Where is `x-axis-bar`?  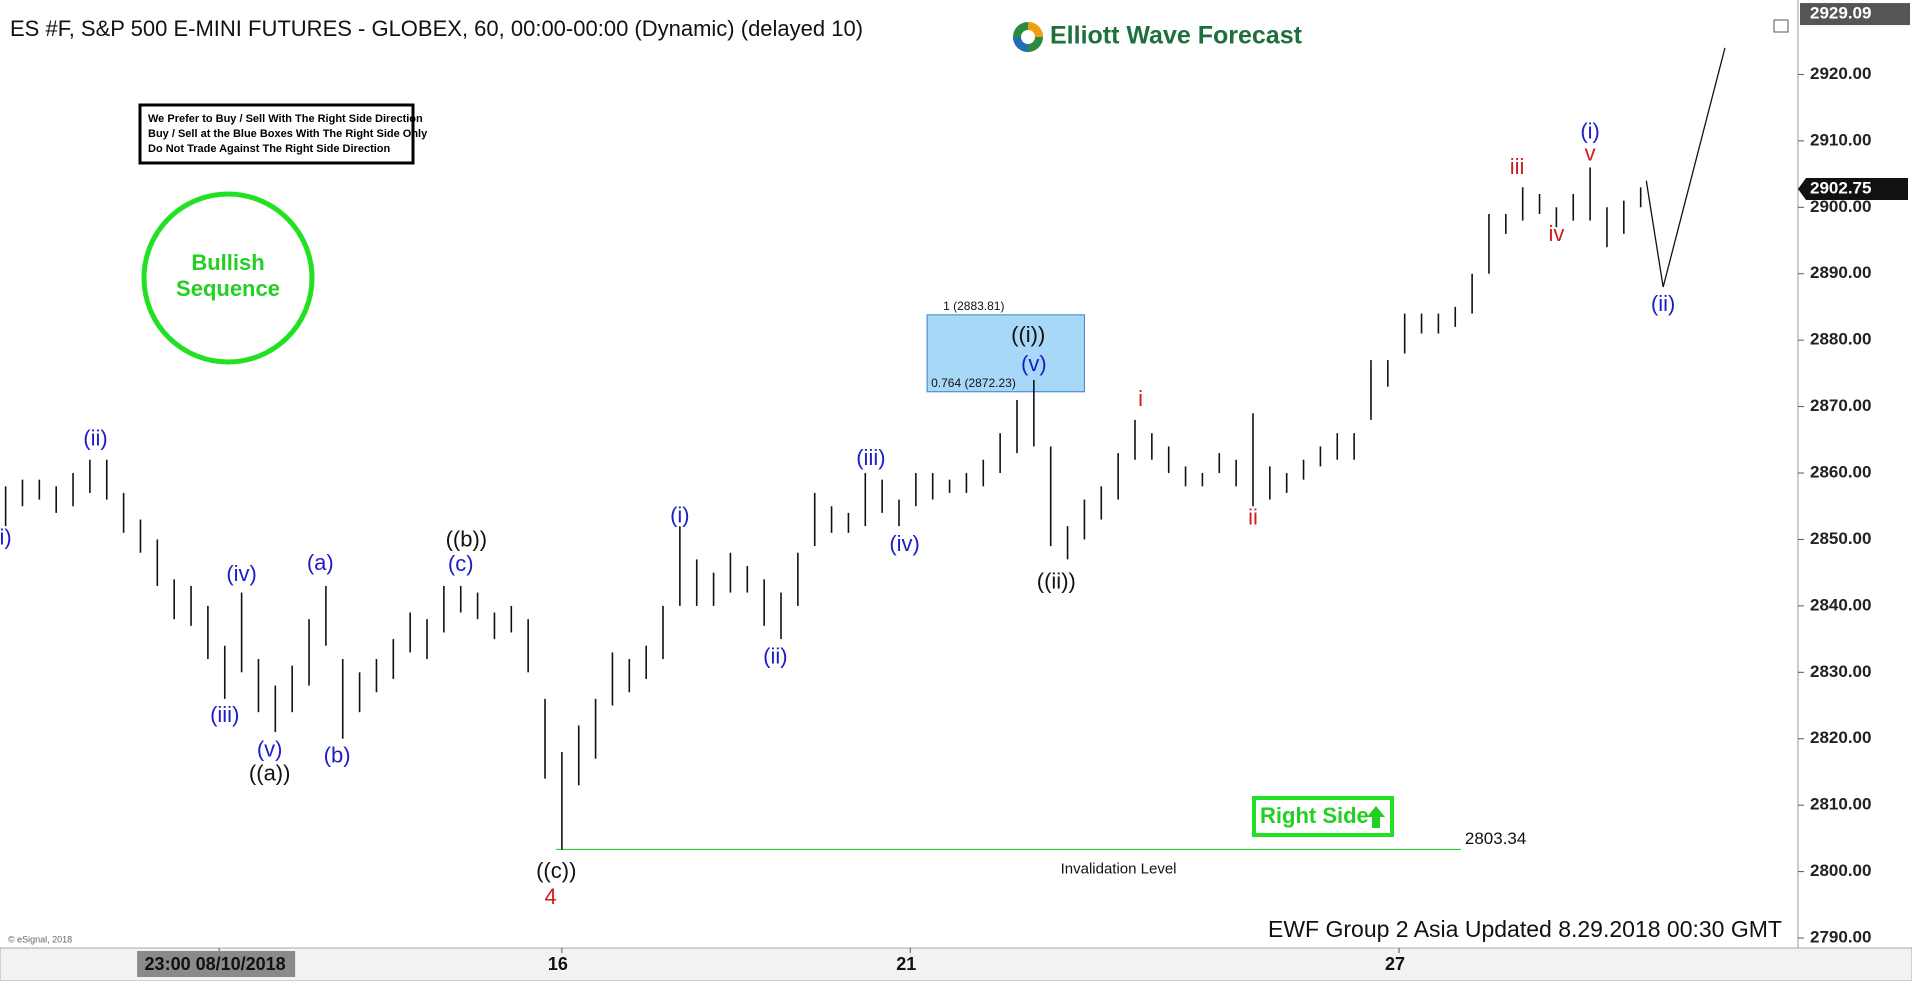 x-axis-bar is located at coordinates (956, 964).